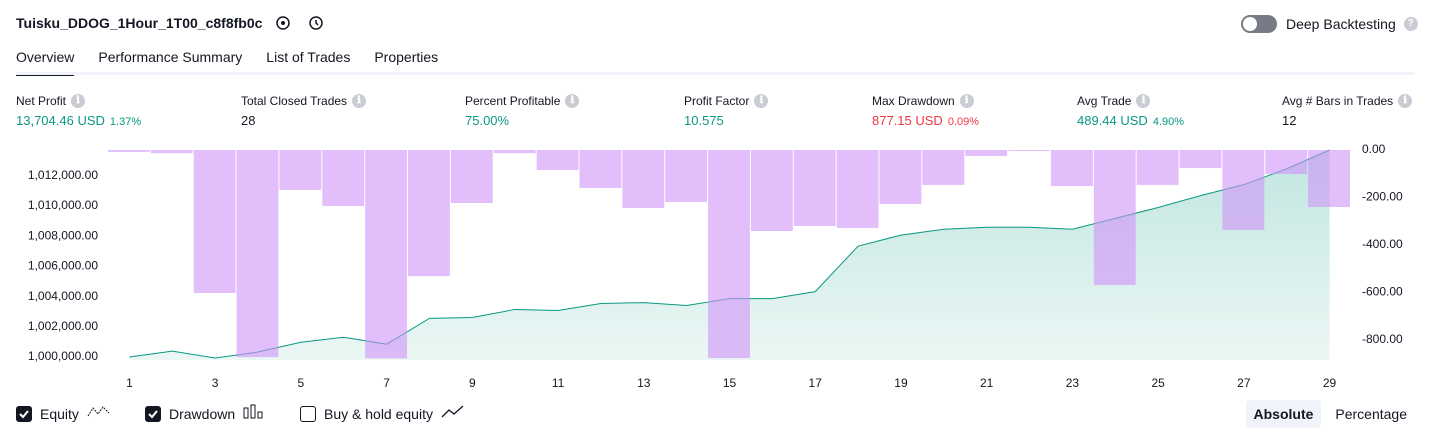 Image resolution: width=1431 pixels, height=438 pixels. Describe the element at coordinates (406, 57) in the screenshot. I see `tab: Properties` at that location.